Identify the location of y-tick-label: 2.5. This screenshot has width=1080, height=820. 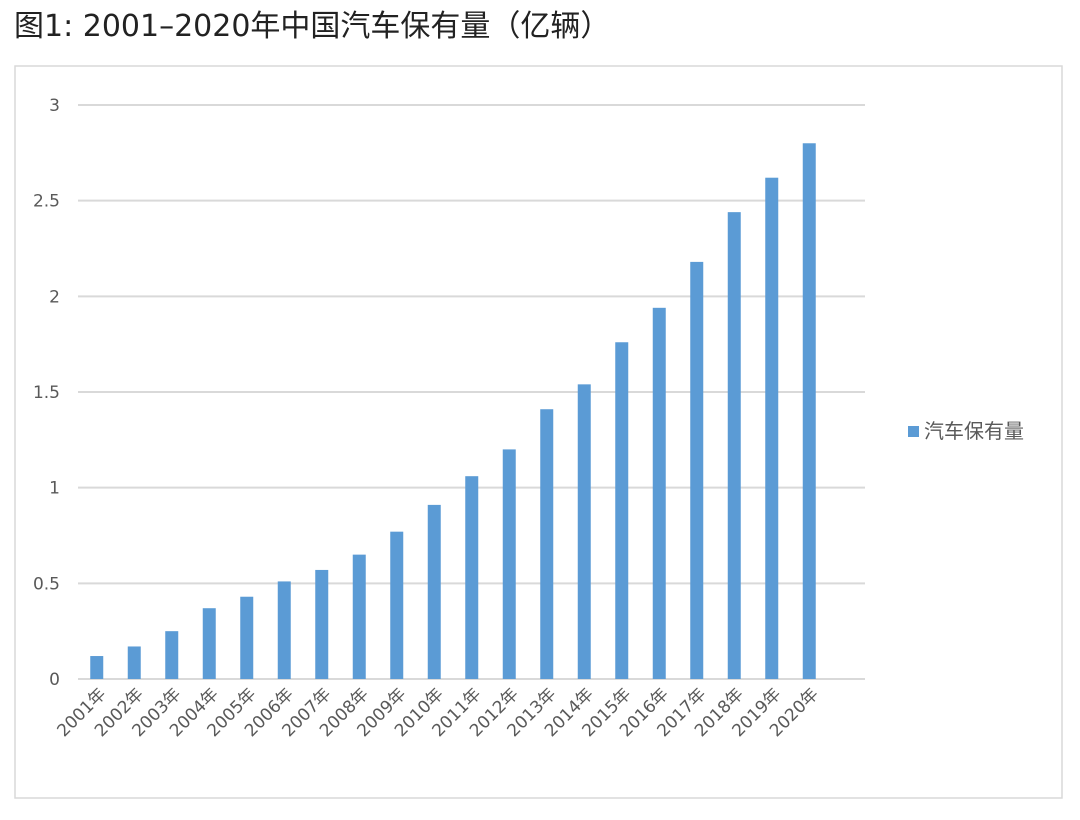
(46, 202).